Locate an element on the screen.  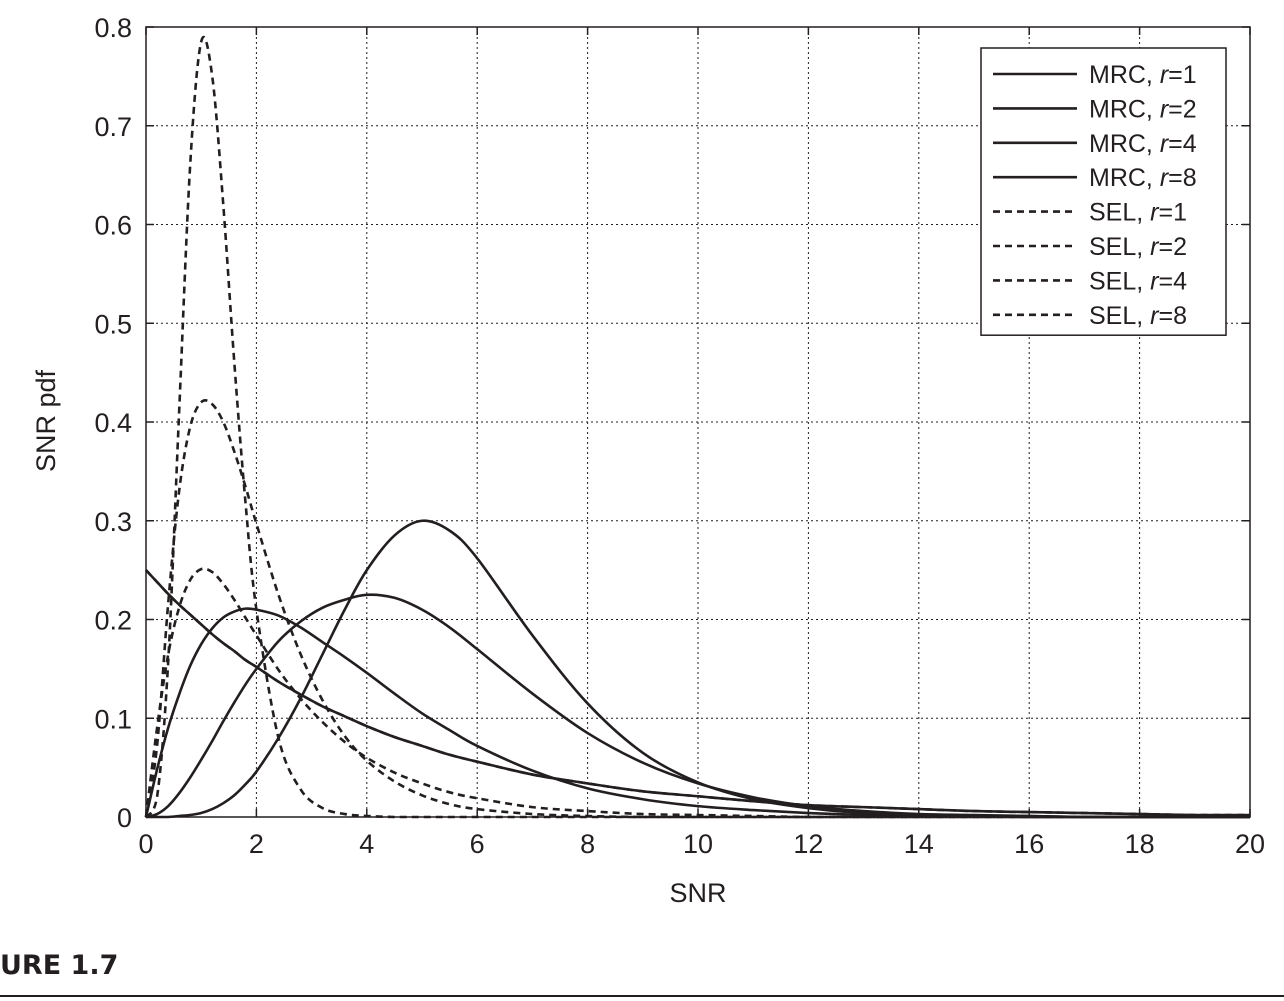
x-tick-label: 4 is located at coordinates (366, 844).